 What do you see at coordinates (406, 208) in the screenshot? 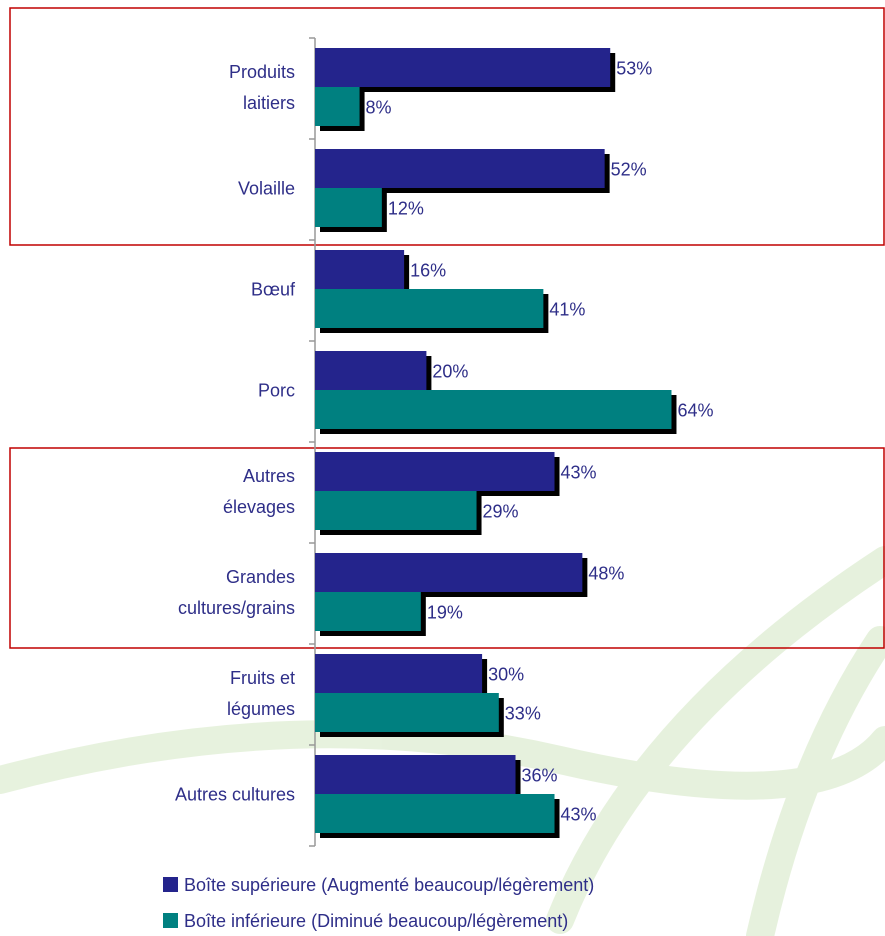
I see `value-label: 12%` at bounding box center [406, 208].